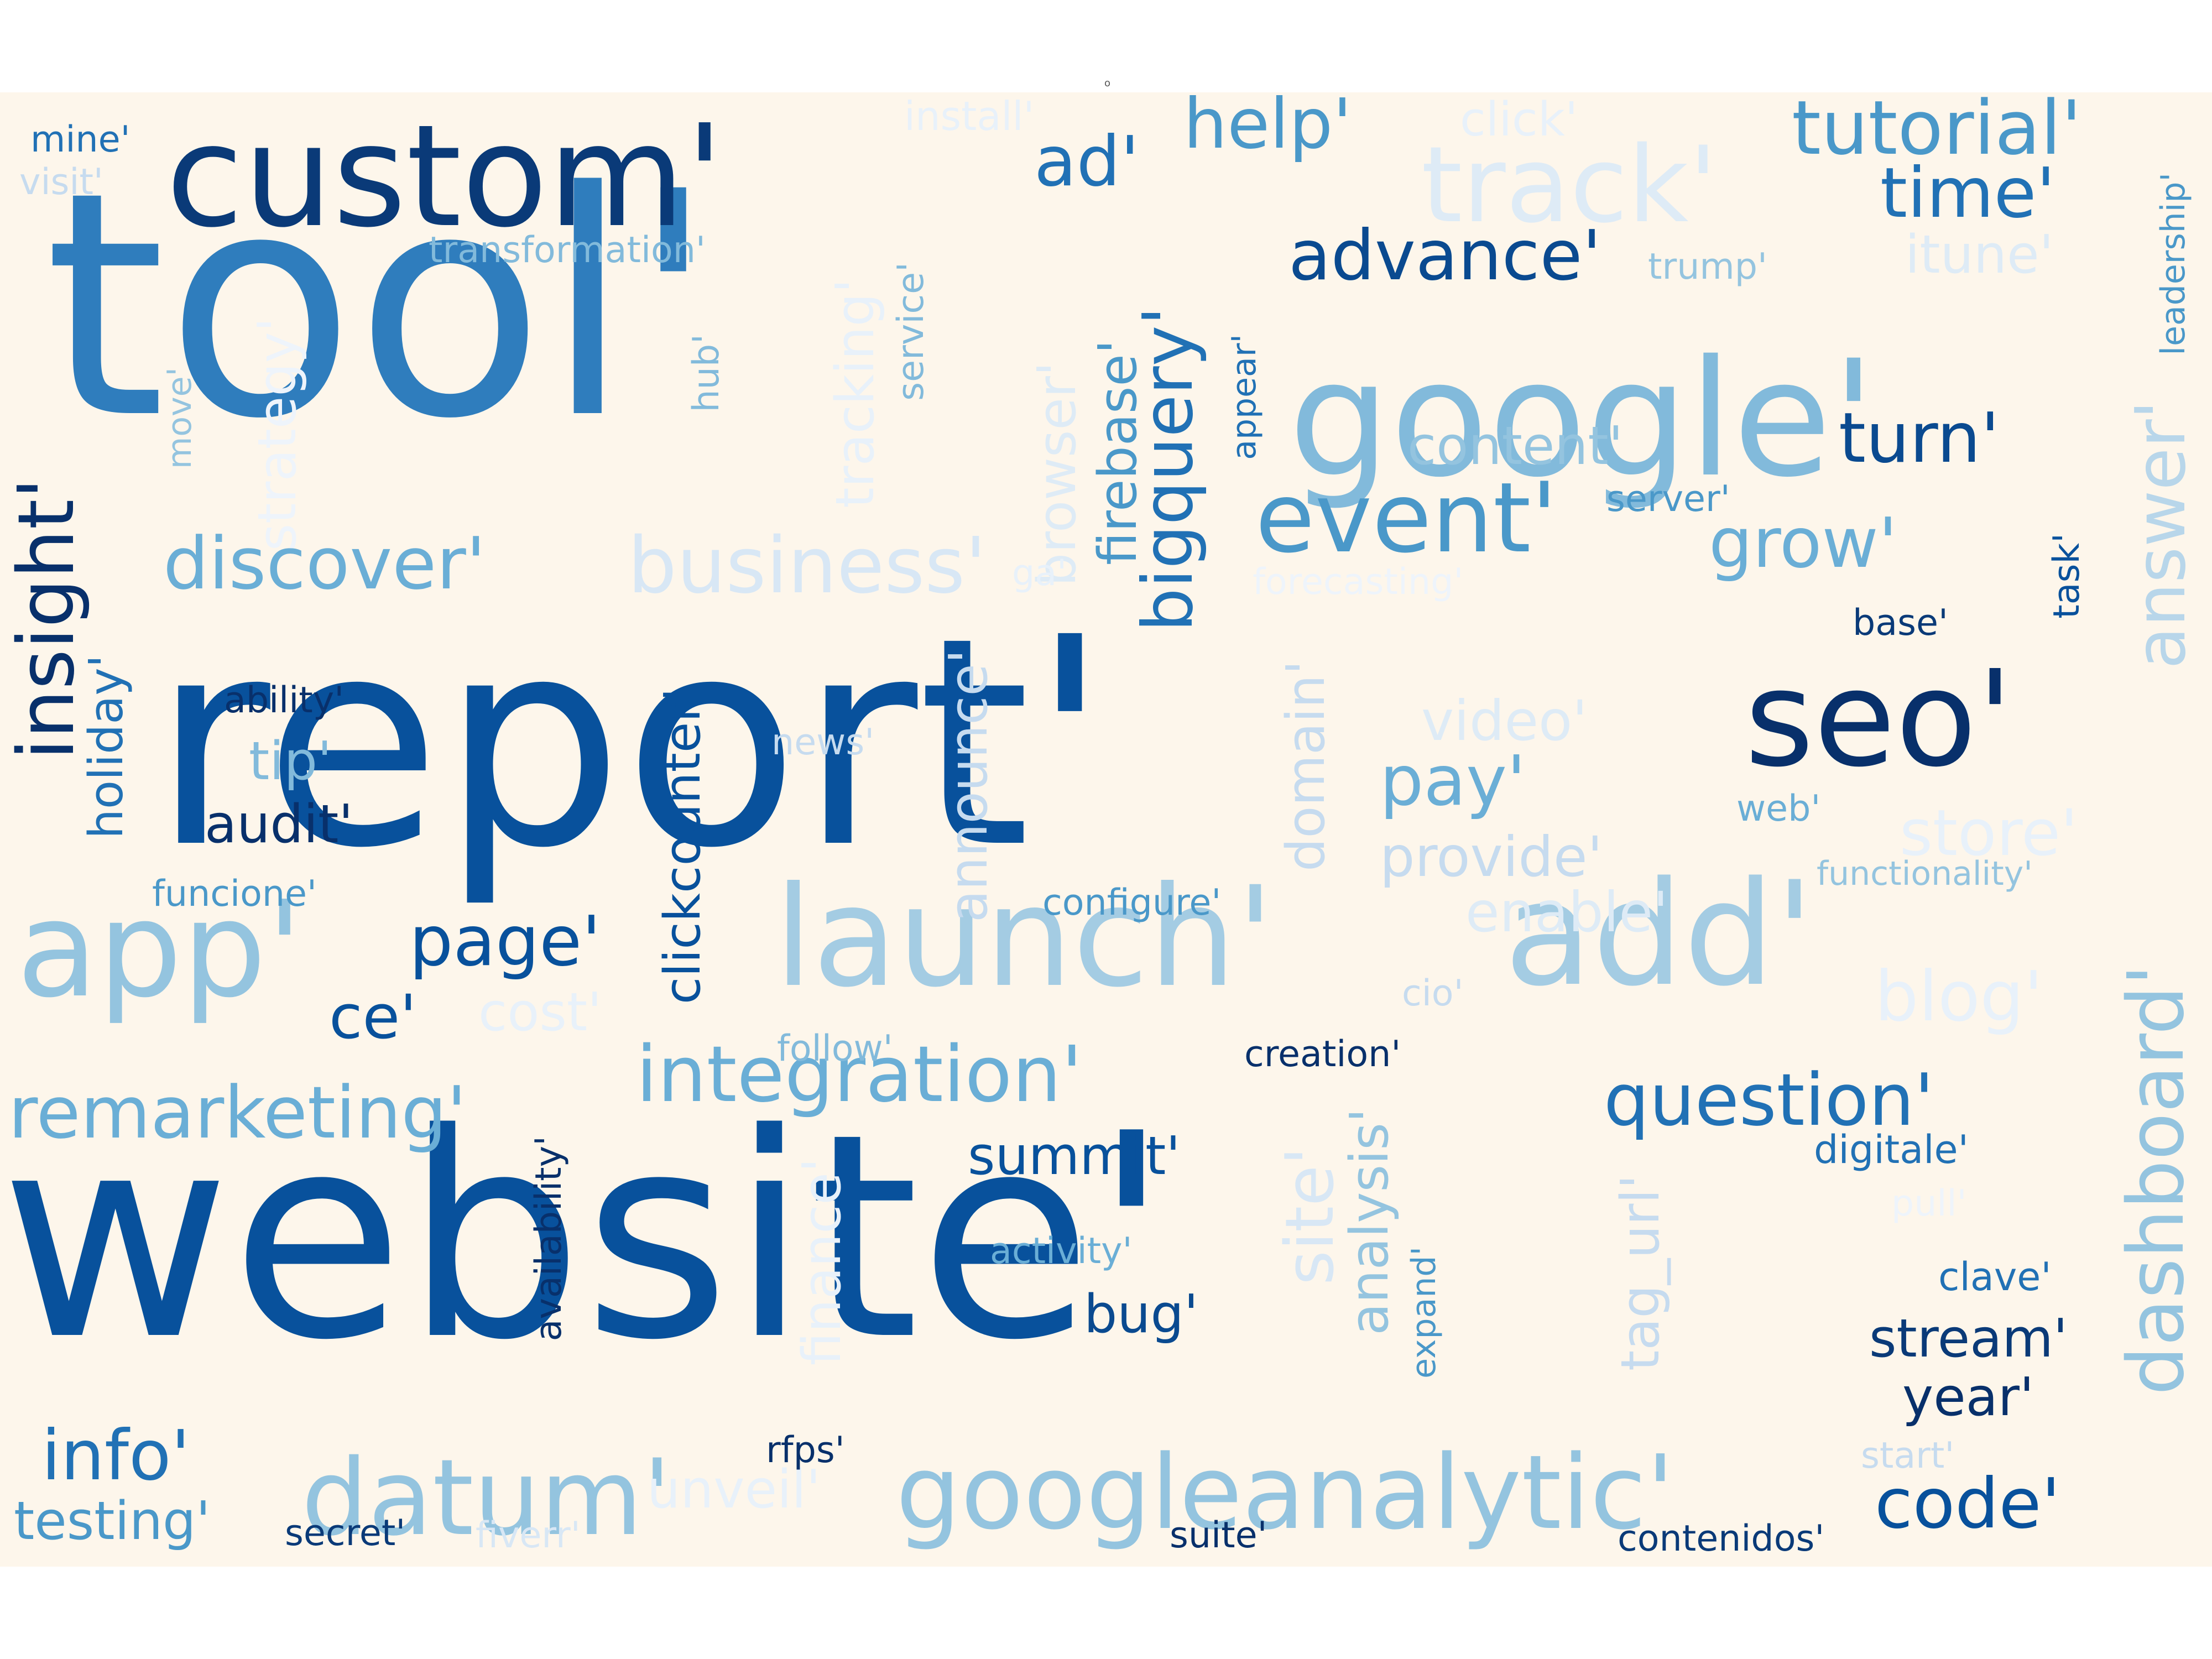 This screenshot has height=1659, width=2212. What do you see at coordinates (734, 1490) in the screenshot?
I see `word-unveil: unveil'` at bounding box center [734, 1490].